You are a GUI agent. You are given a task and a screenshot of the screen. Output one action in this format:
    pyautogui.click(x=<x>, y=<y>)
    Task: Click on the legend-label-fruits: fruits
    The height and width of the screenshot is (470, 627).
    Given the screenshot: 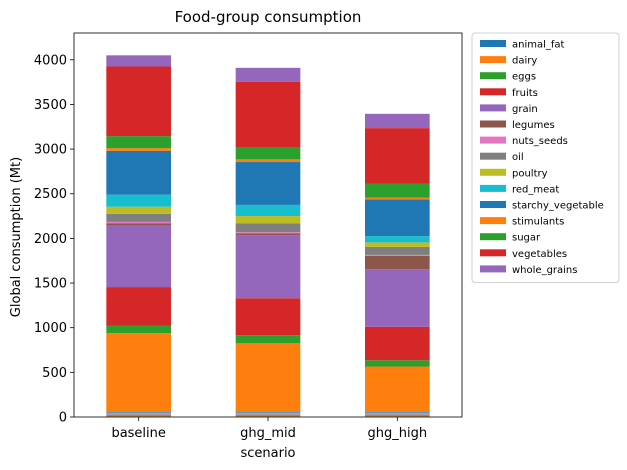 What is the action you would take?
    pyautogui.click(x=525, y=93)
    